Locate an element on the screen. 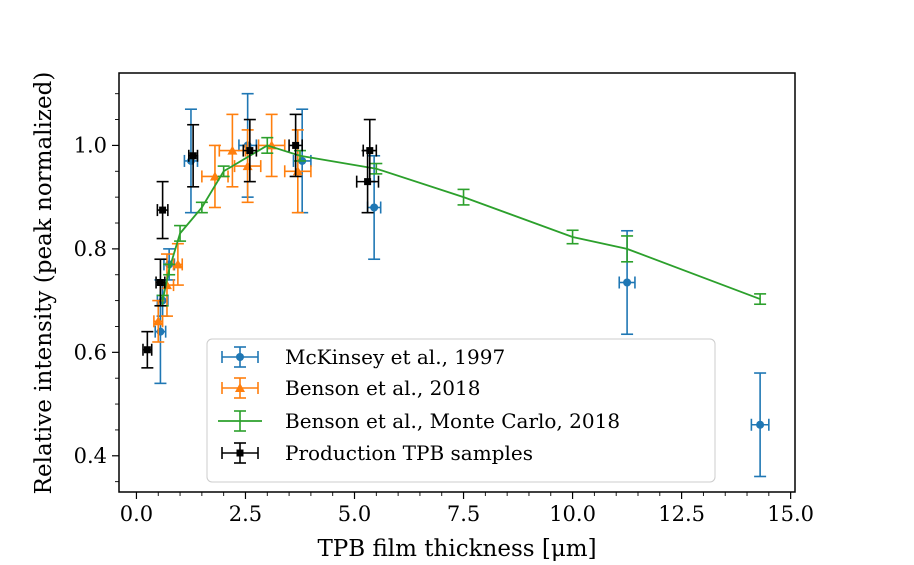 Image resolution: width=914 pixels, height=565 pixels. y-tick-label: 0.8 is located at coordinates (90, 249).